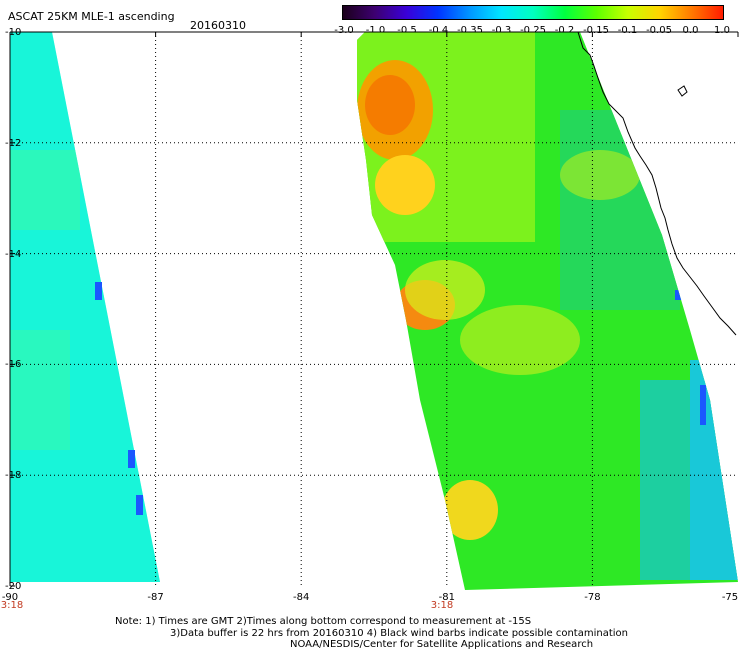 The image size is (740, 650). I want to click on colorbar-label: -0.35, so click(470, 30).